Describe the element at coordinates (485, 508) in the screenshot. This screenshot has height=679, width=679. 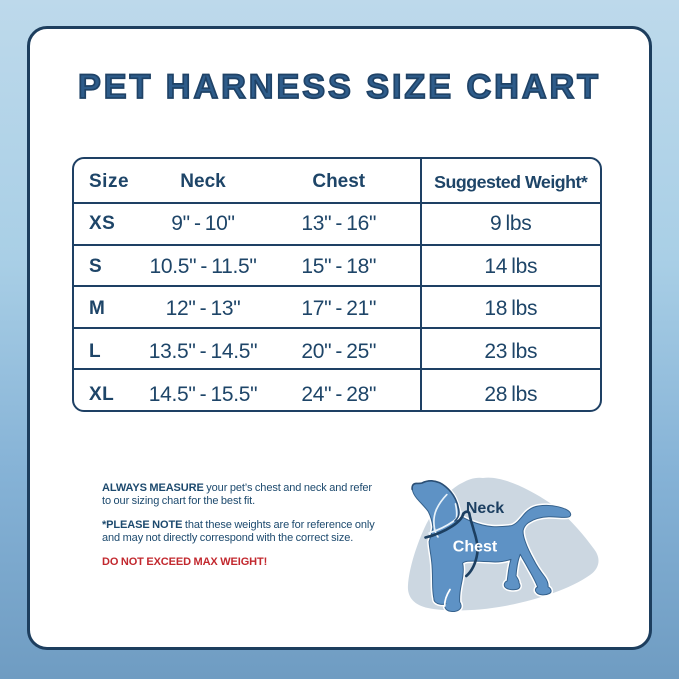
I see `svg-text: Neck` at that location.